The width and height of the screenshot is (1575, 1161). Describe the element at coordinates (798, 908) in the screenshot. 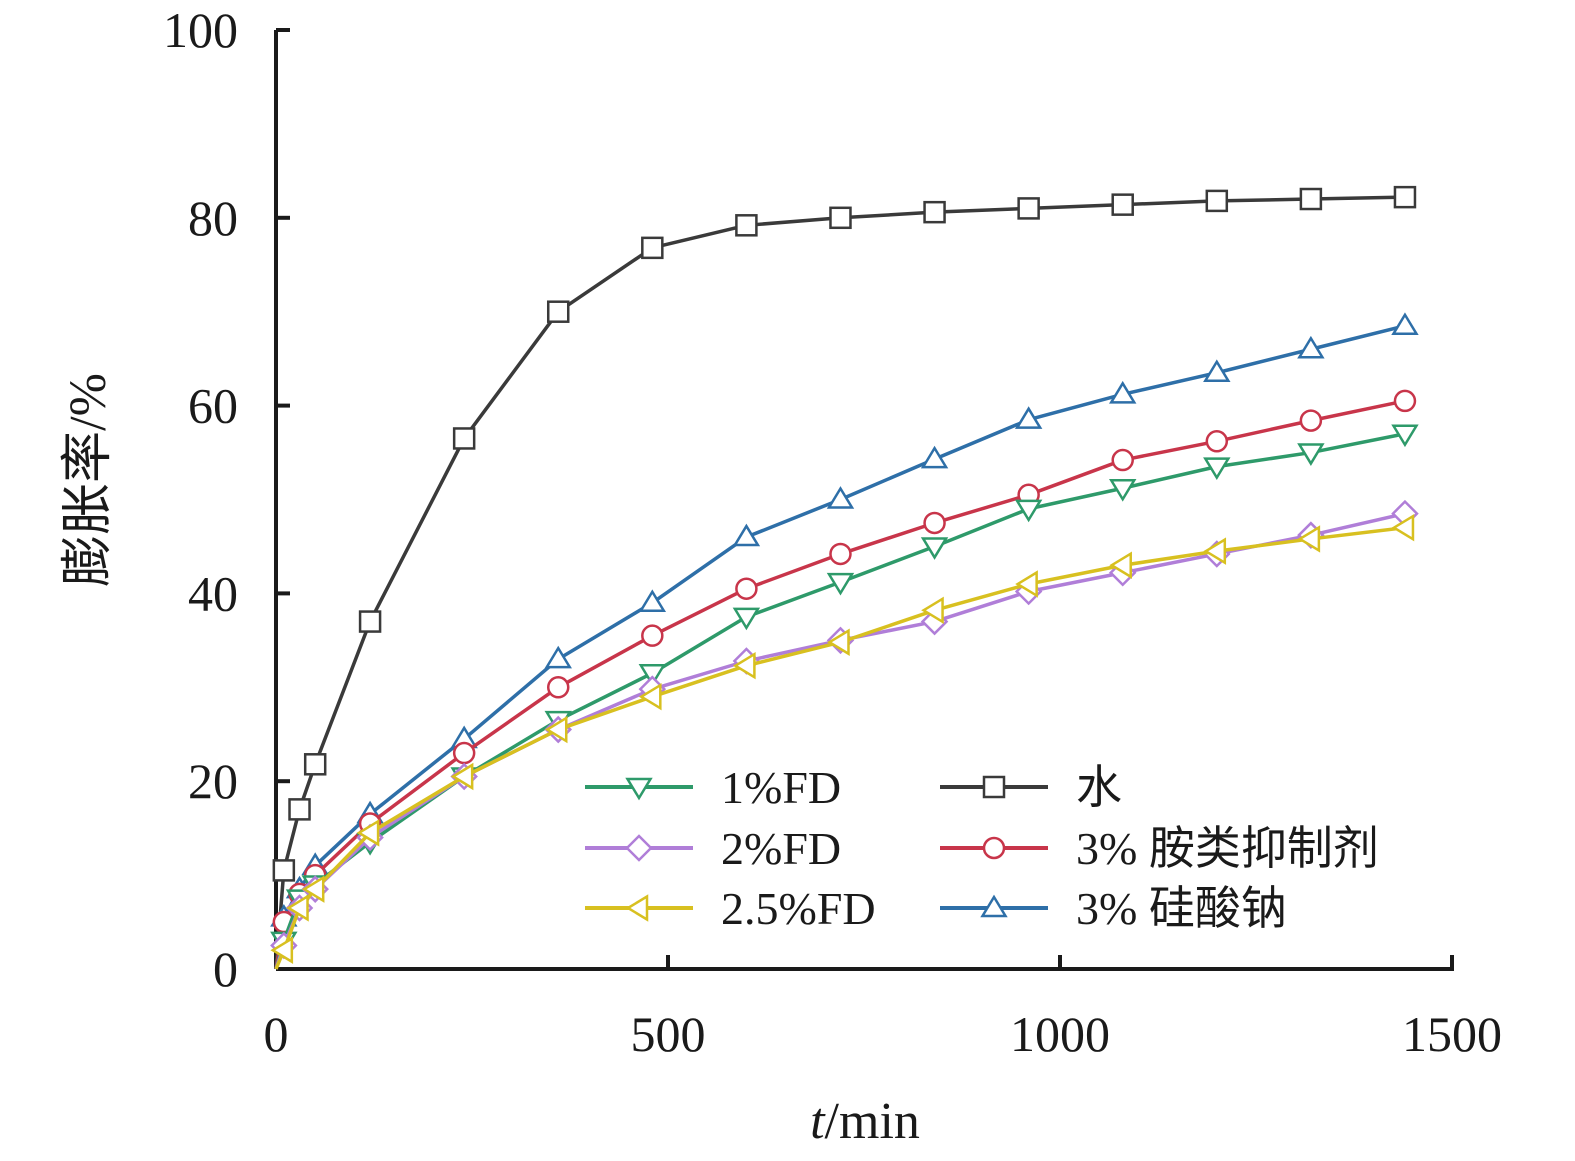

I see `legend-label: 2.5%FD` at that location.